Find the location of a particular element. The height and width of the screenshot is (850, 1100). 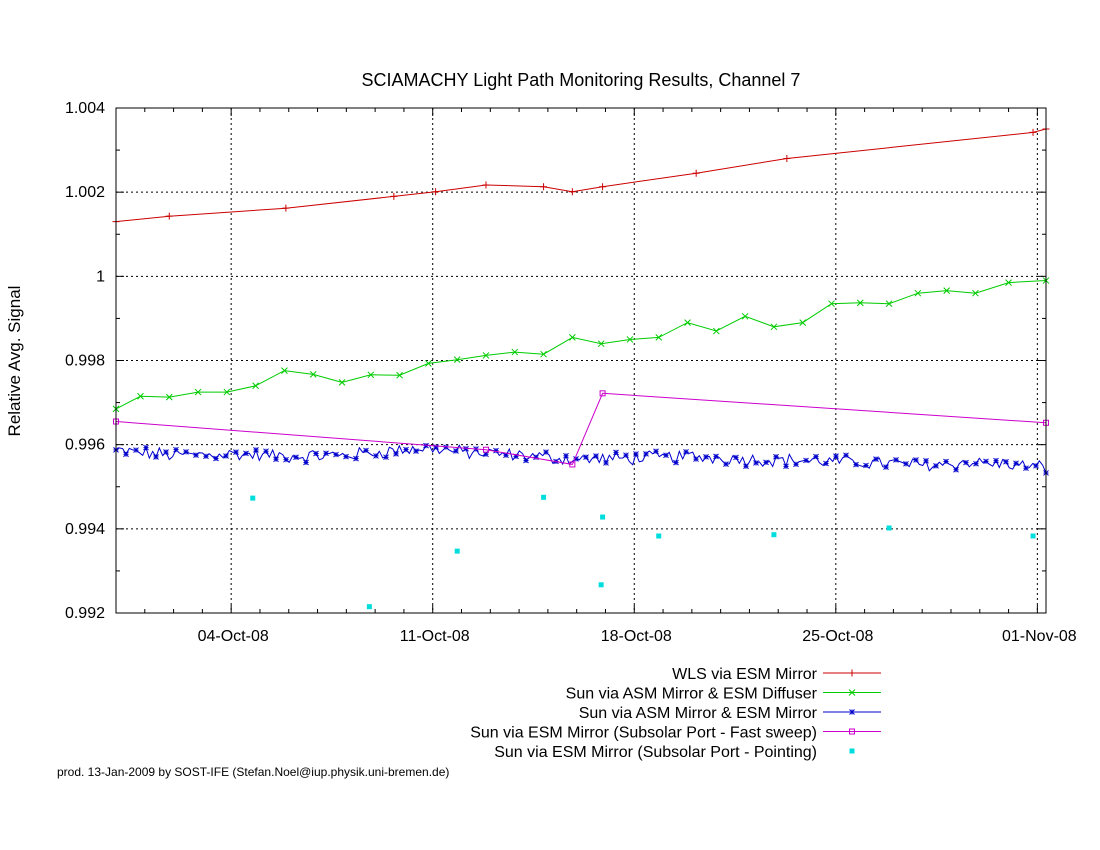

y-tick-label: 1 is located at coordinates (100, 276).